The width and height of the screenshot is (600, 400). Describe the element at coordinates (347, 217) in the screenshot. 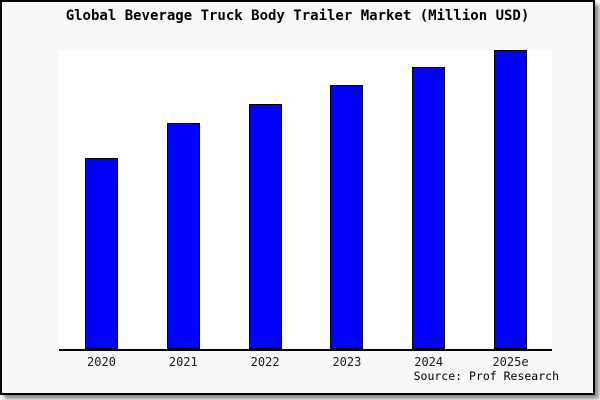

I see `bar-2023` at that location.